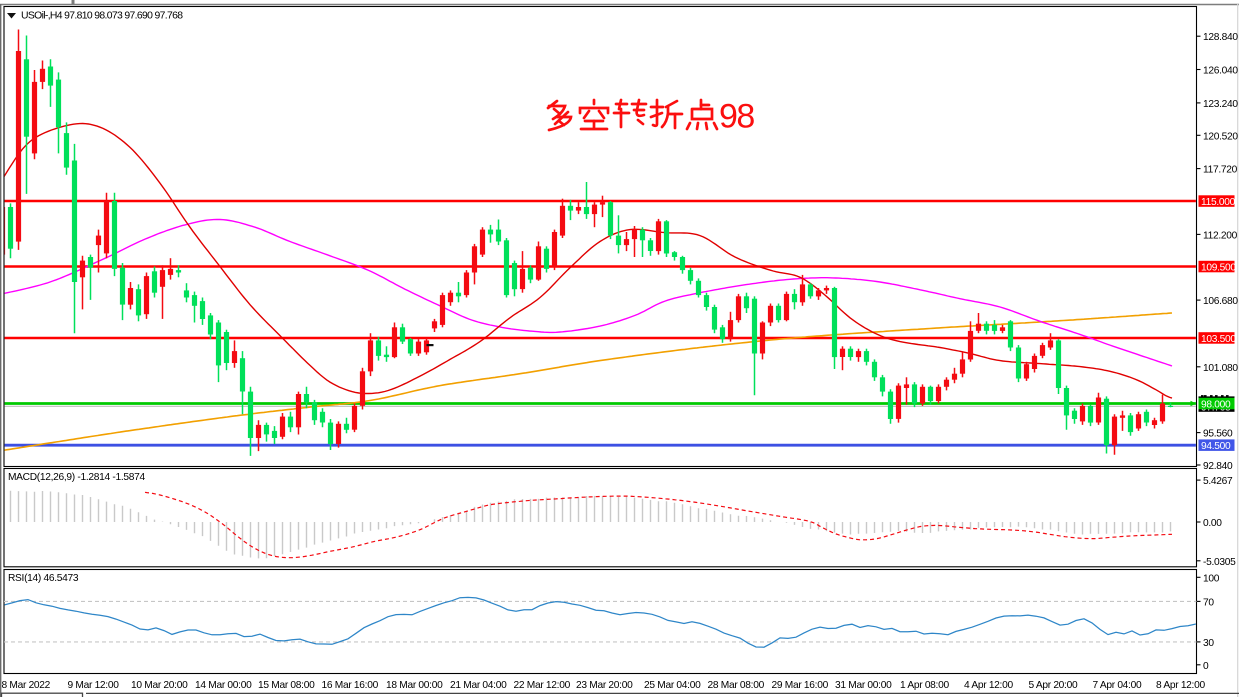 The width and height of the screenshot is (1239, 697). Describe the element at coordinates (672, 685) in the screenshot. I see `svg-text: 25 Mar 04:00` at that location.